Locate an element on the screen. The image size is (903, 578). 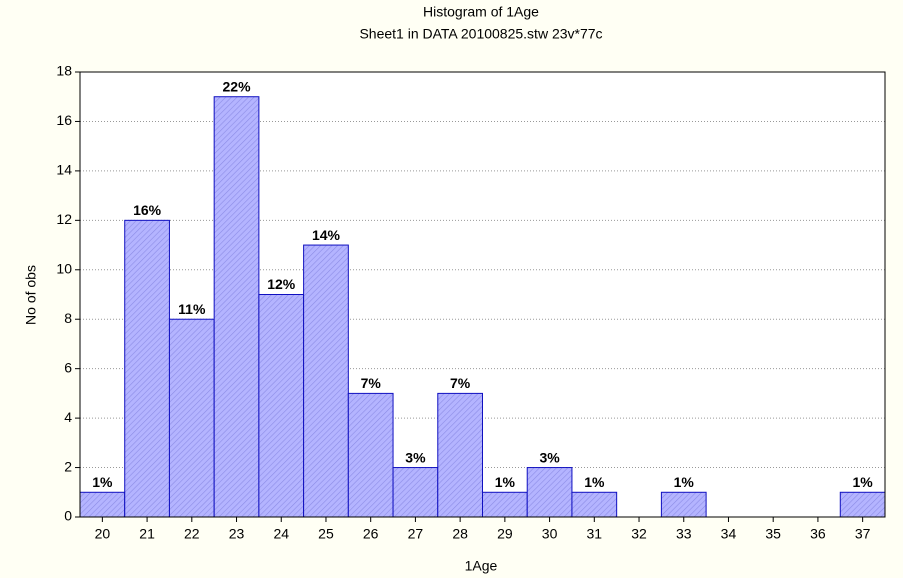
x-tick-label: 27 is located at coordinates (416, 534).